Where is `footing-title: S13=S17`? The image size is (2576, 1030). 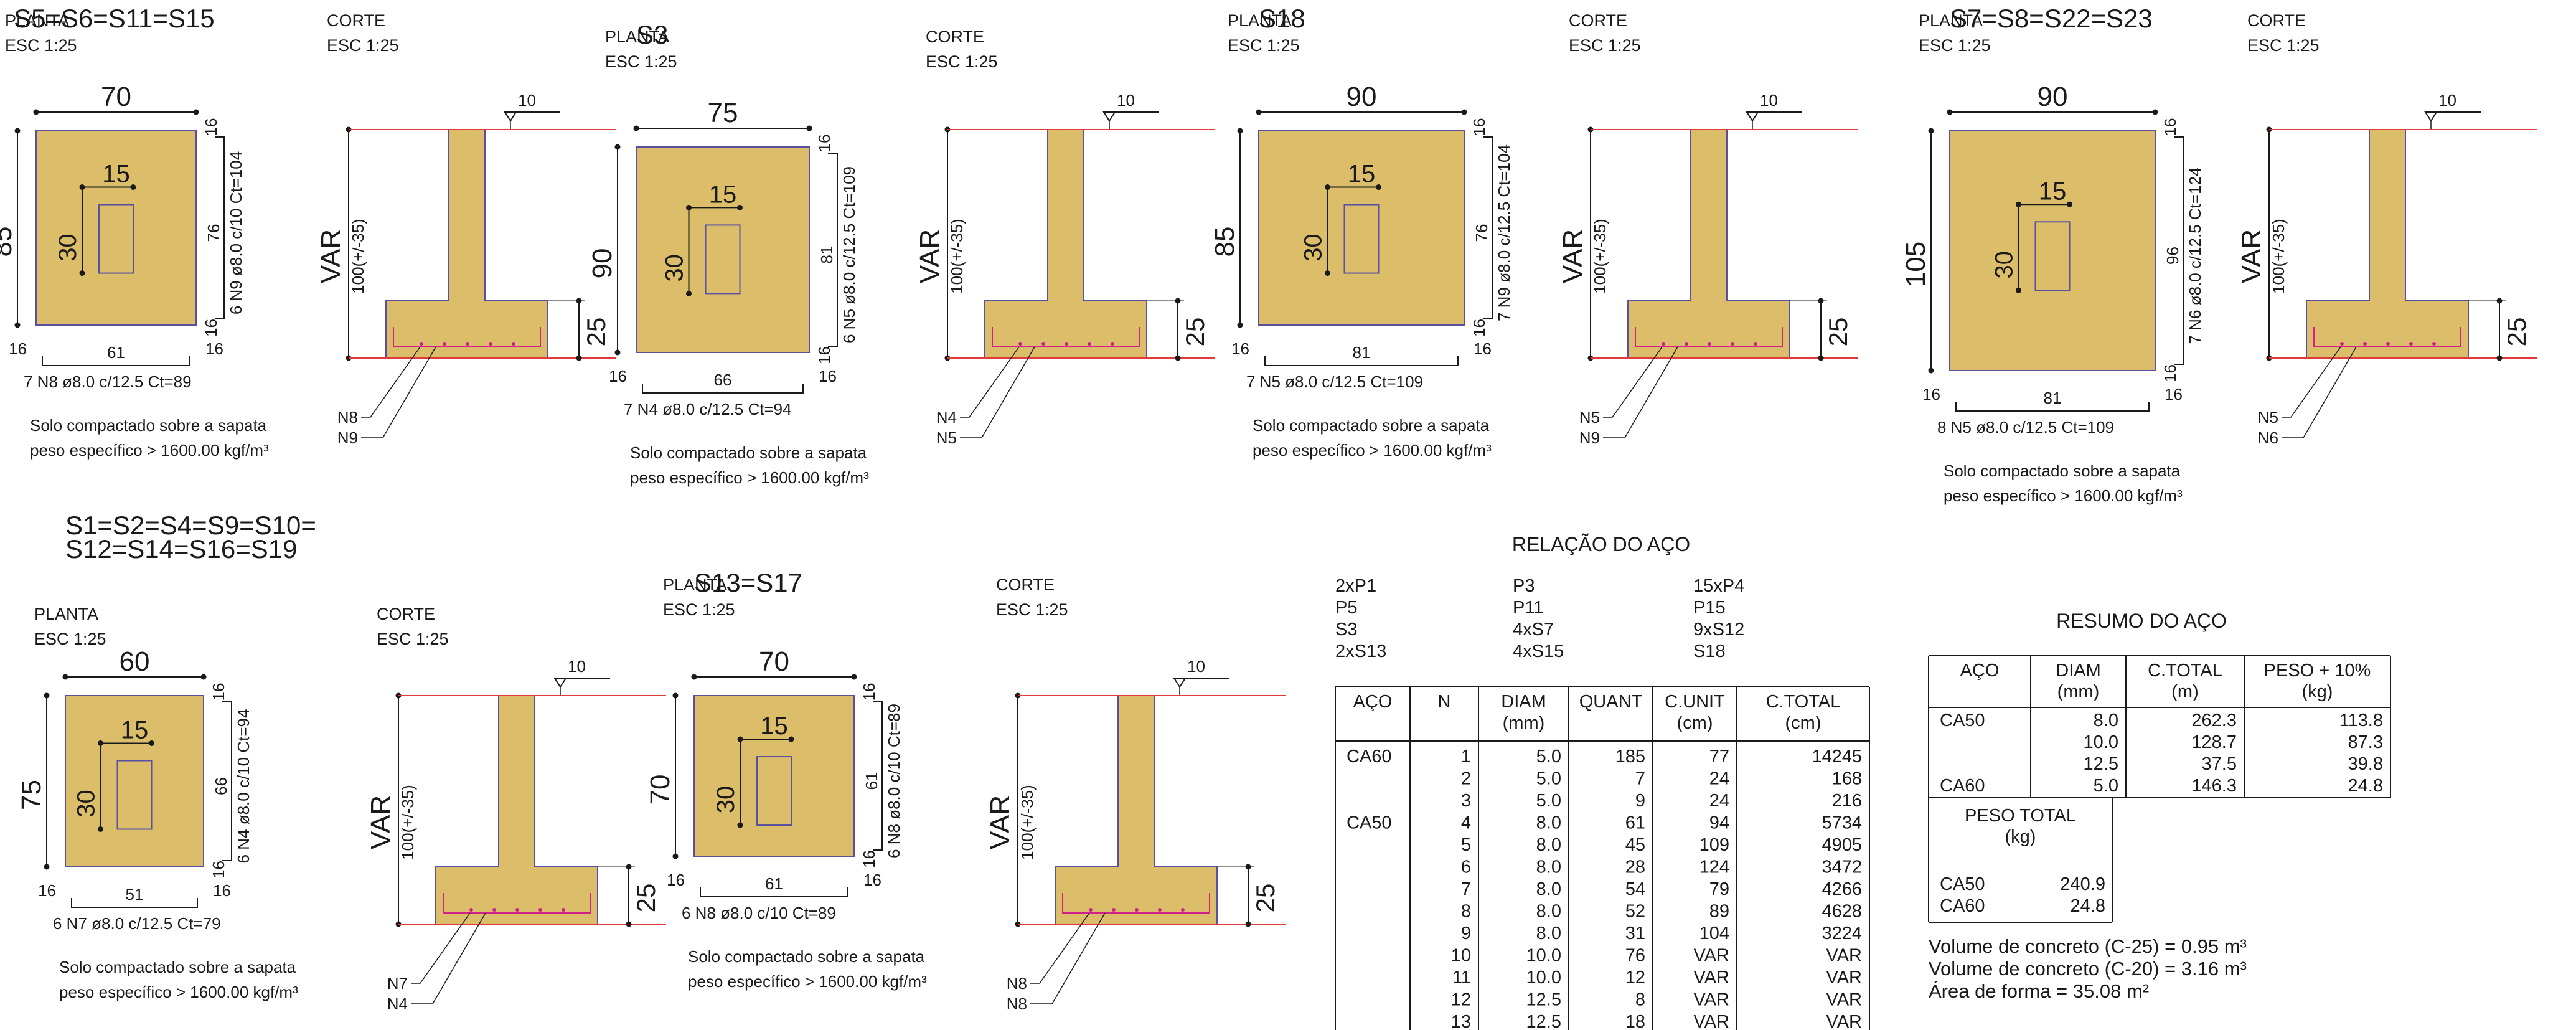
footing-title: S13=S17 is located at coordinates (748, 582).